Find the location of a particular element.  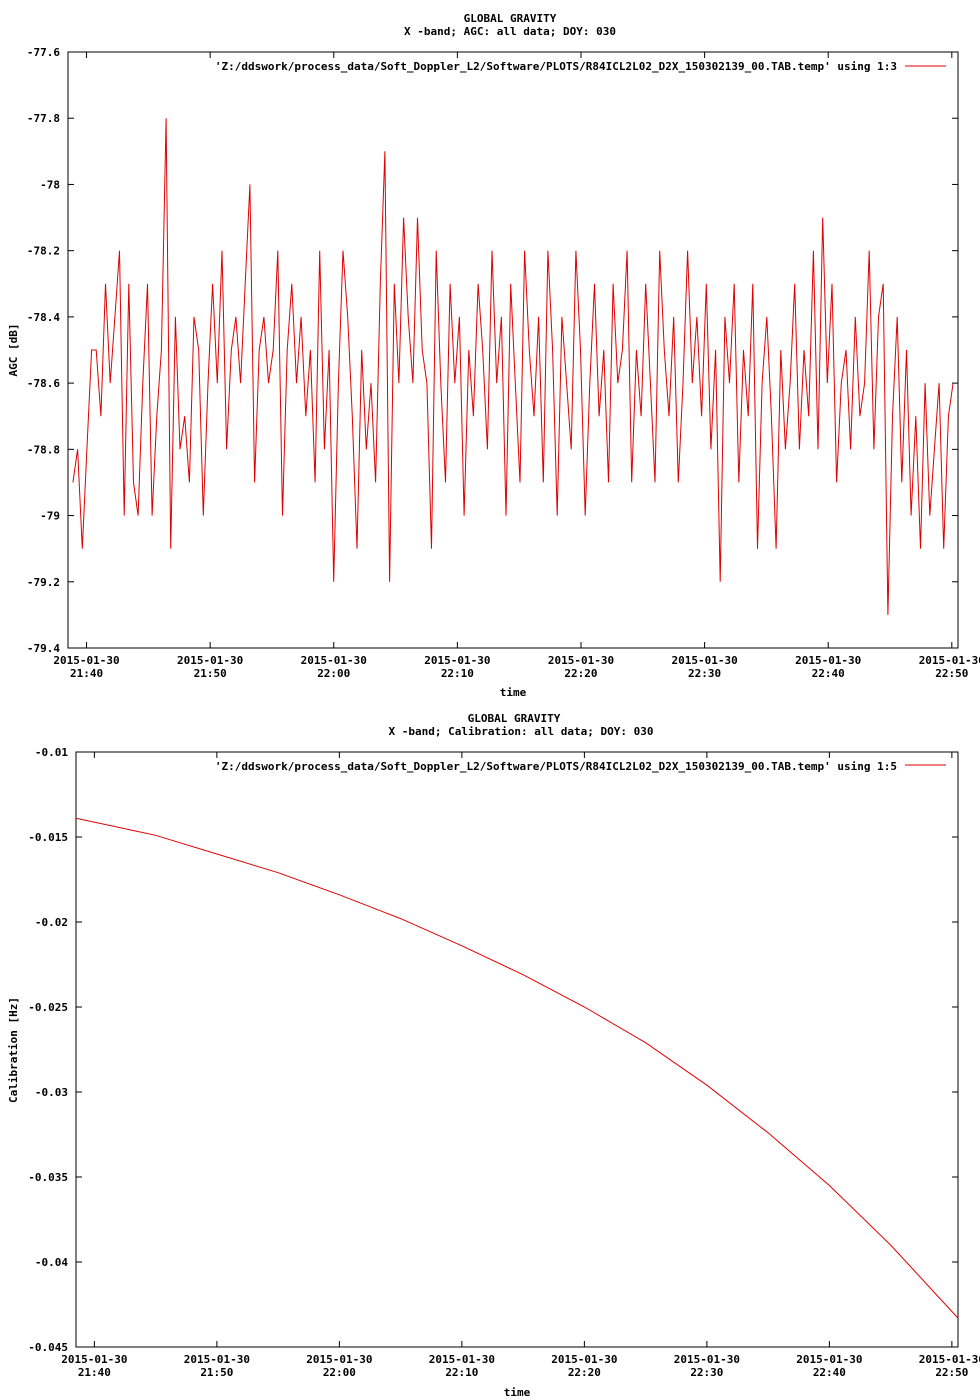

agc-chart-title: GLOBAL GRAVITY is located at coordinates (510, 18).